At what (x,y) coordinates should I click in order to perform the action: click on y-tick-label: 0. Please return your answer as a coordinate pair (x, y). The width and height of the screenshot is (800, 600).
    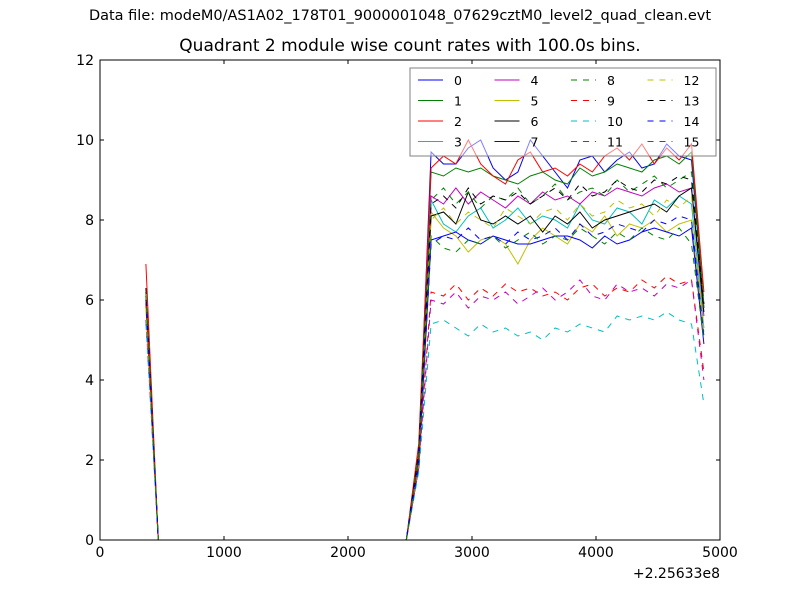
    Looking at the image, I should click on (89, 541).